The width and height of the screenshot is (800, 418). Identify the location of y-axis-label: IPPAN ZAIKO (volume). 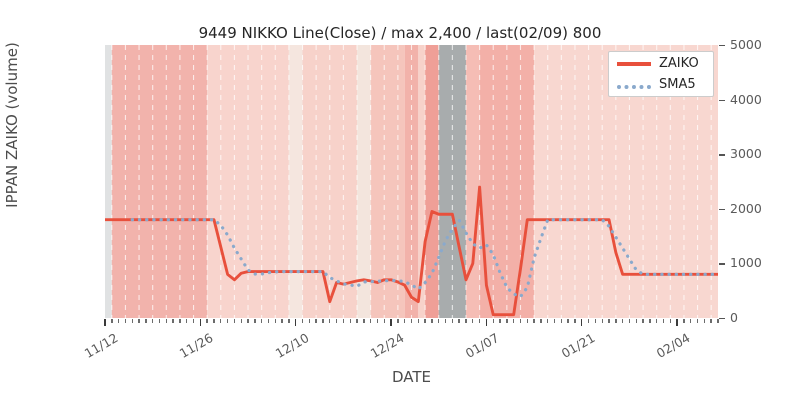
(12, 125).